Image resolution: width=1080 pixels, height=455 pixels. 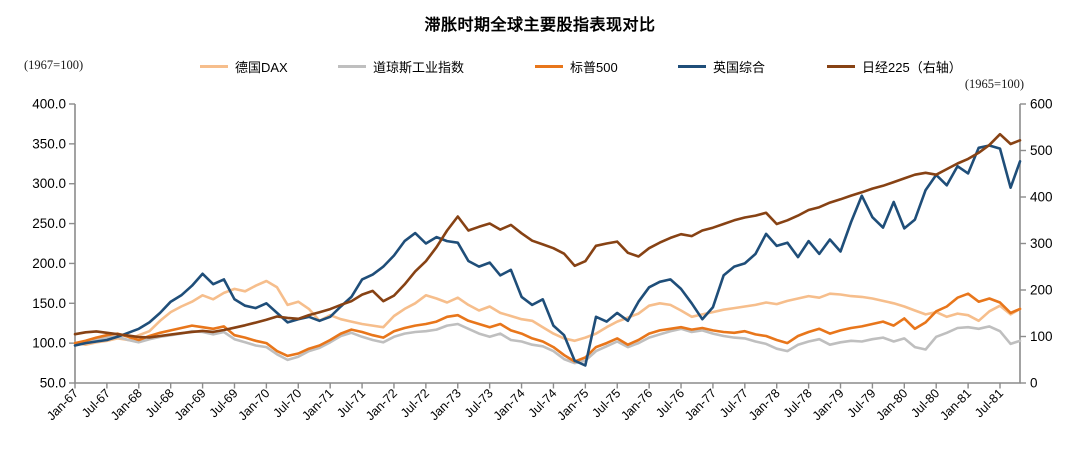 What do you see at coordinates (543, 403) in the screenshot?
I see `svg-text: Jul-74` at bounding box center [543, 403].